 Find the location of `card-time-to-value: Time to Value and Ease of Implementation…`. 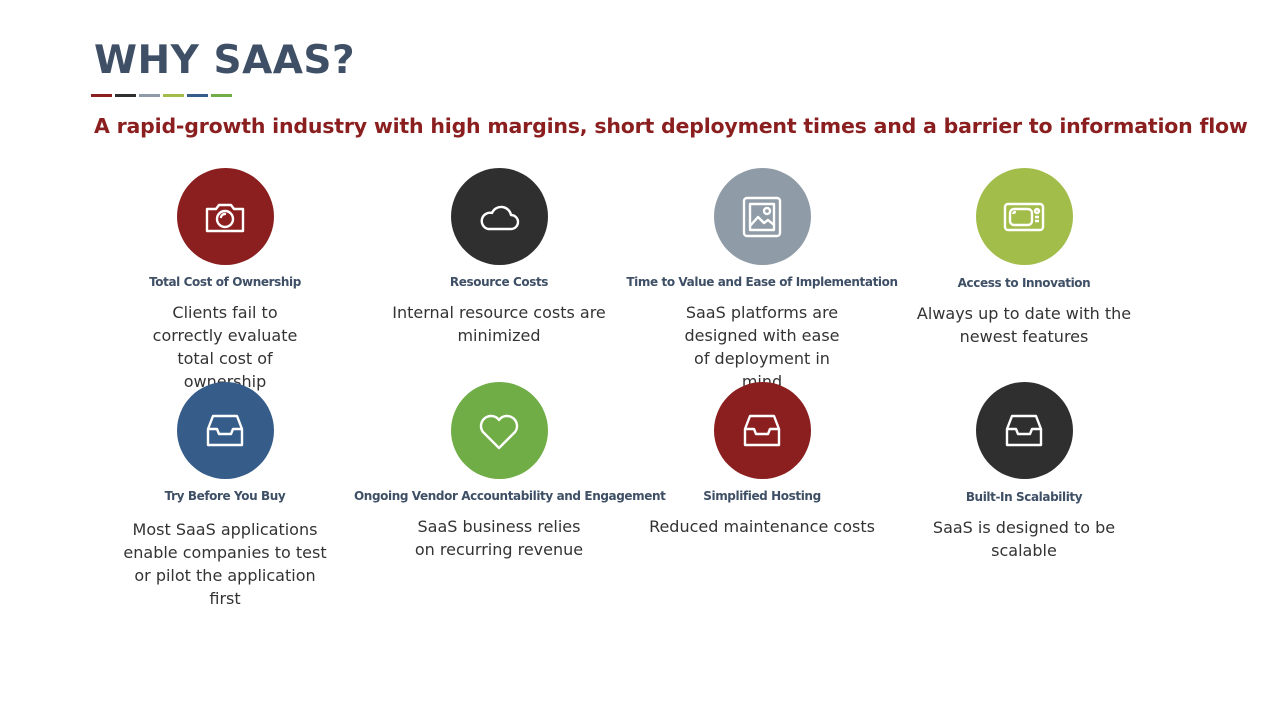

card-time-to-value: Time to Value and Ease of Implementation… is located at coordinates (762, 280).